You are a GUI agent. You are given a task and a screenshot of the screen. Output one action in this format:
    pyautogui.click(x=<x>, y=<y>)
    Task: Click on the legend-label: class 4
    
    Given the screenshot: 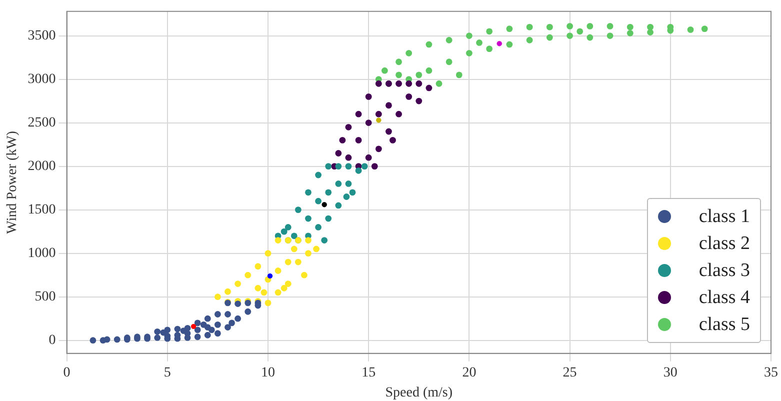 What is the action you would take?
    pyautogui.click(x=724, y=297)
    